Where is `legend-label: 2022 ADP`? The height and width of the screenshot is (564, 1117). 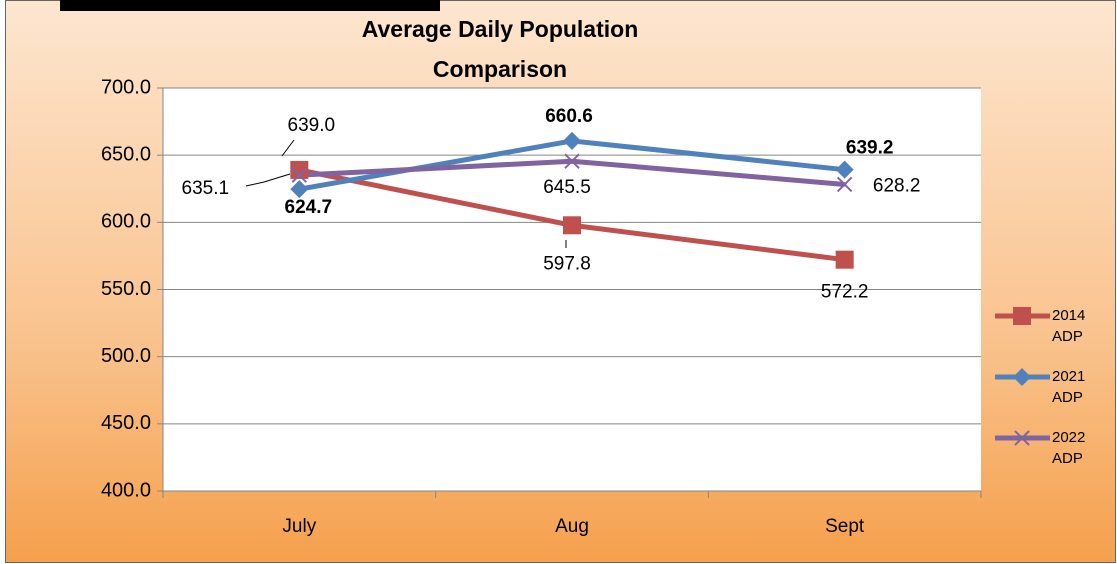 legend-label: 2022 ADP is located at coordinates (1069, 448).